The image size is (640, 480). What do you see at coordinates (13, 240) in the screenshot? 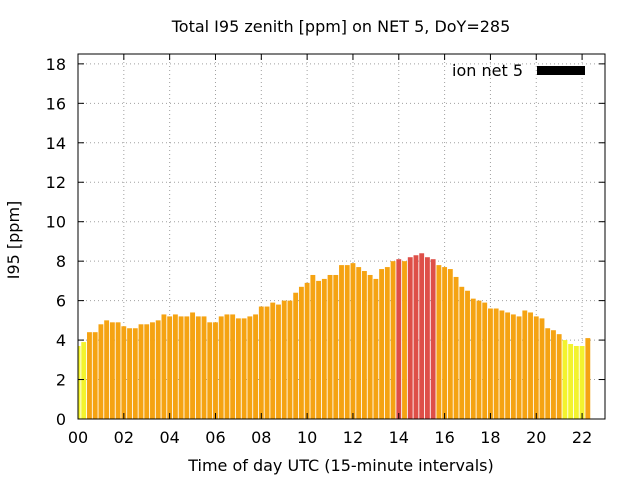
I see `y-axis-label: I95 [ppm]` at bounding box center [13, 240].